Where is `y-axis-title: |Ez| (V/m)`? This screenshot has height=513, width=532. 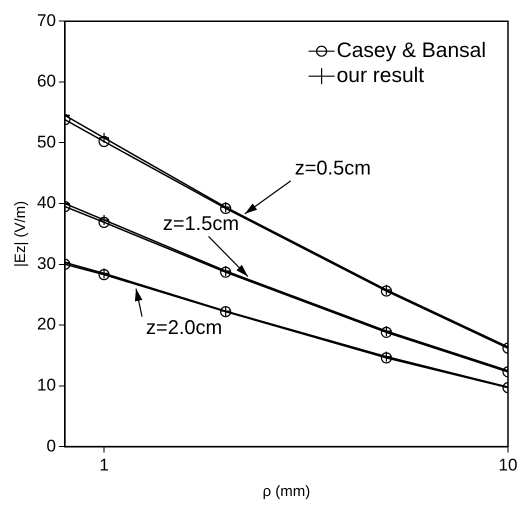
y-axis-title: |Ez| (V/m) is located at coordinates (21, 233).